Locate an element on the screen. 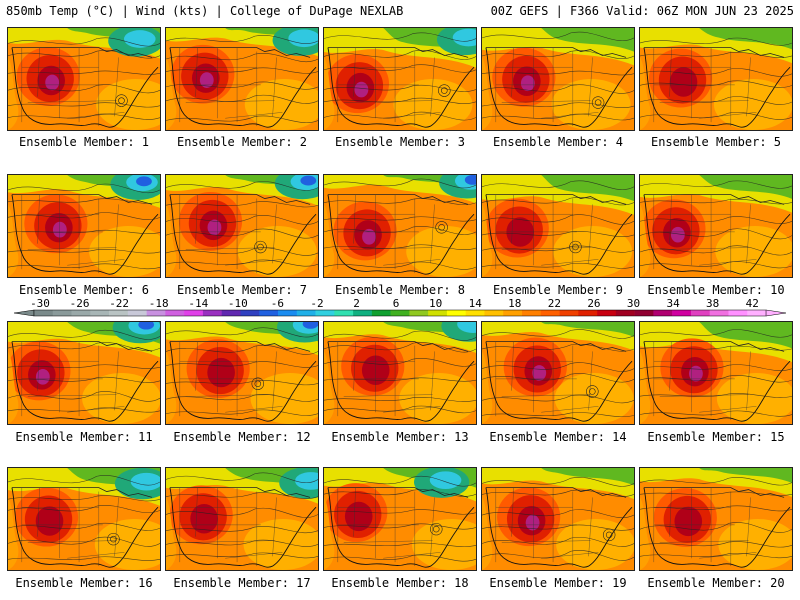 The image size is (800, 600). ensemble-member-label: Ensemble Member: 2 is located at coordinates (242, 142).